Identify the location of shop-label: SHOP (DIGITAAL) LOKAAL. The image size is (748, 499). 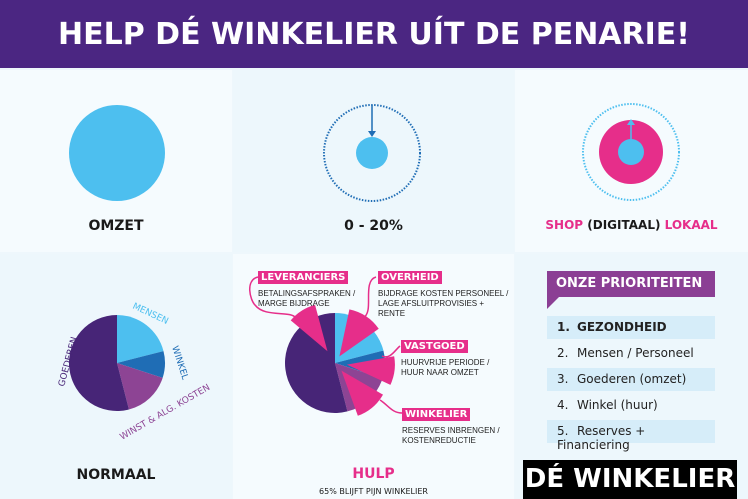
(631, 225).